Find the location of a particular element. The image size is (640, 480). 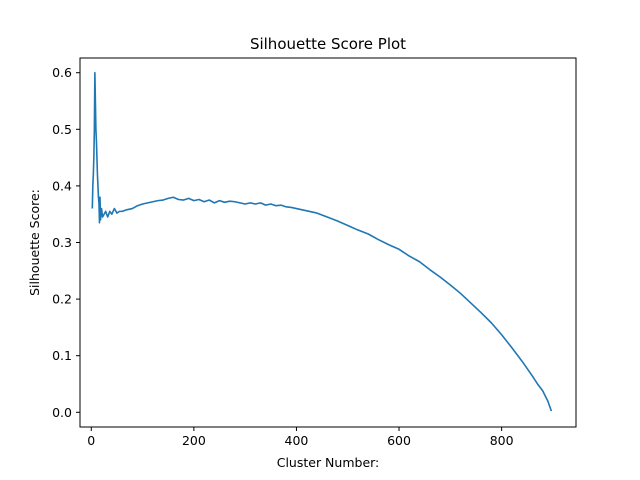

x-tick-label: 0 is located at coordinates (91, 440).